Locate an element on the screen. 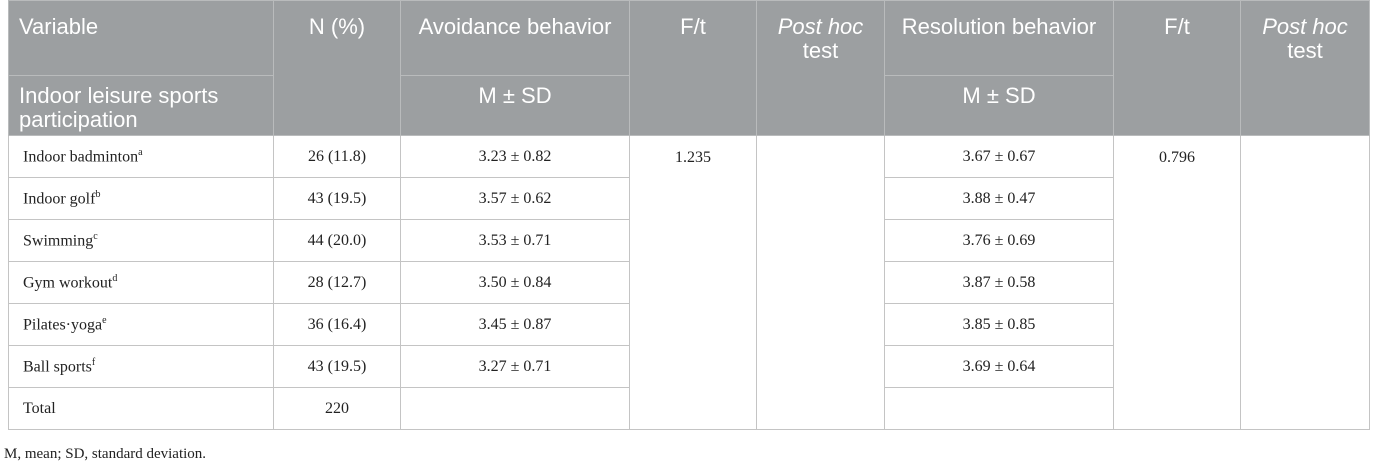 This screenshot has height=468, width=1375. resolution-cell: 3.88 ± 0.47 is located at coordinates (999, 198).